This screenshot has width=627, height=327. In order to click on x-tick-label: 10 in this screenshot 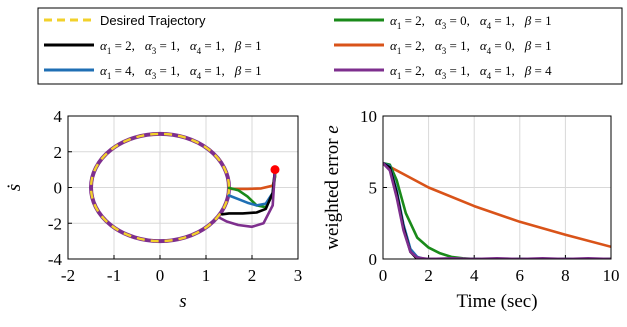, I will do `click(611, 275)`.